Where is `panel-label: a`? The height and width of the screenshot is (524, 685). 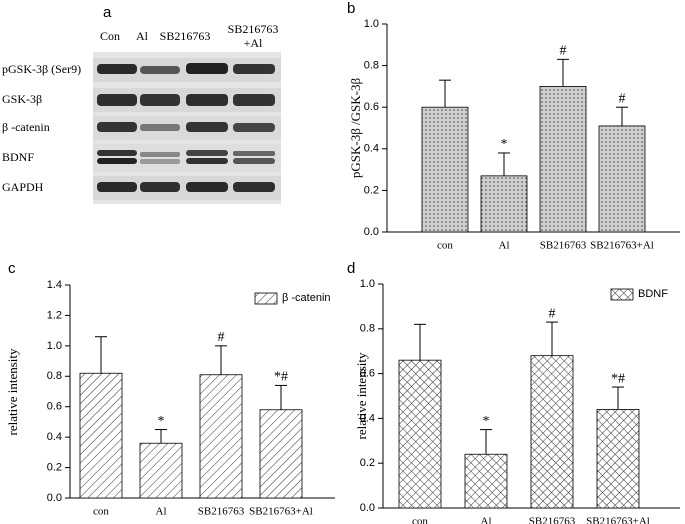 panel-label: a is located at coordinates (107, 12).